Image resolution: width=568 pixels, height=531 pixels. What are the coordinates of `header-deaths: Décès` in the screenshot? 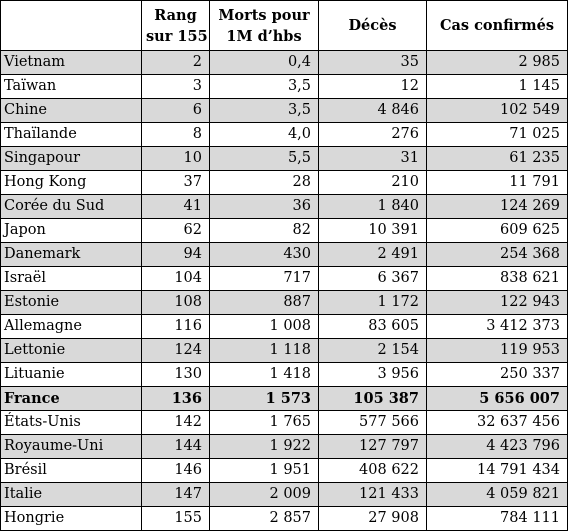 It's located at (372, 25).